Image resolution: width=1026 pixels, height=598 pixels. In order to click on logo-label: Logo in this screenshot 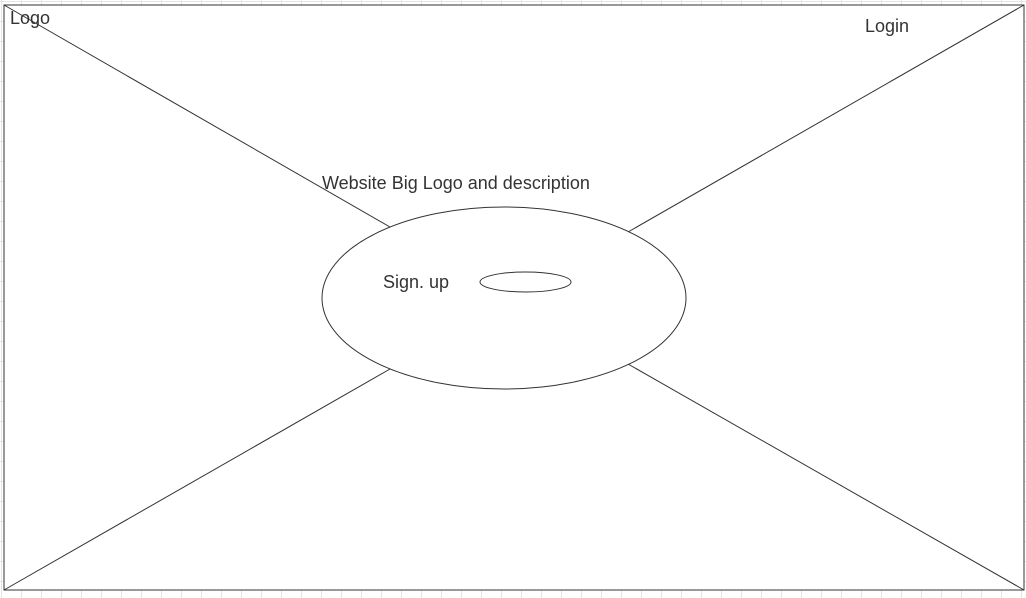, I will do `click(30, 18)`.